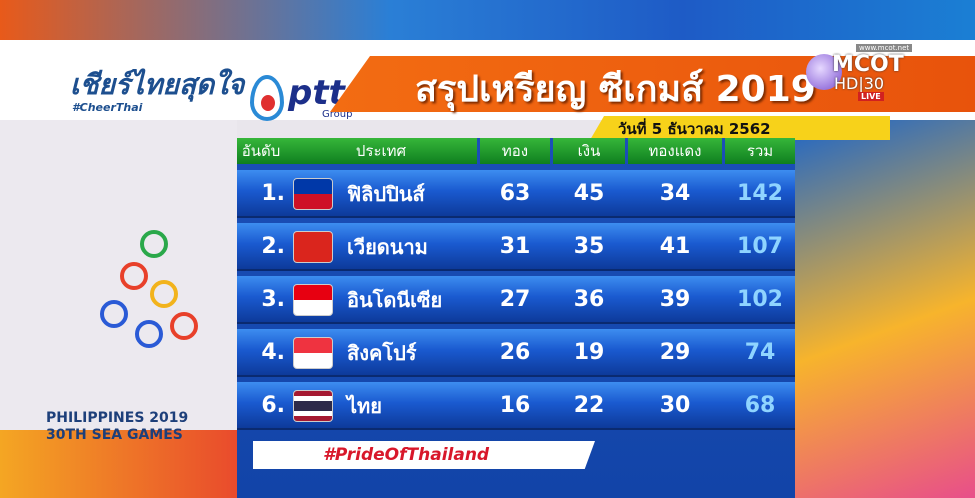 The width and height of the screenshot is (975, 498). I want to click on rank: 1., so click(273, 193).